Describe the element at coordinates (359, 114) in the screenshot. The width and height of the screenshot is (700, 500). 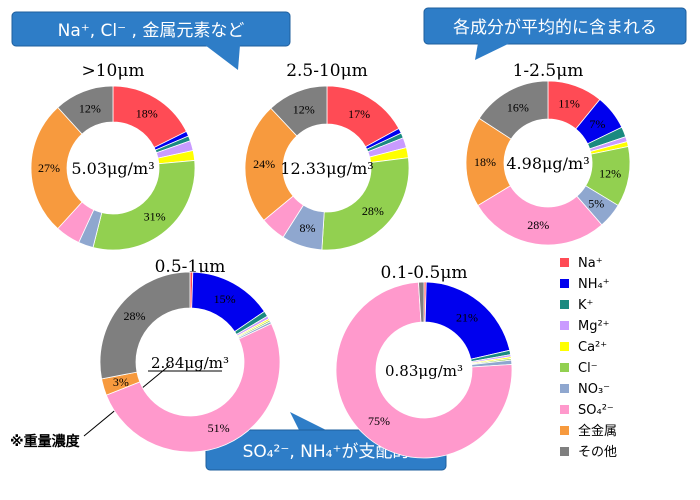
I see `slice-data-label: 17%` at that location.